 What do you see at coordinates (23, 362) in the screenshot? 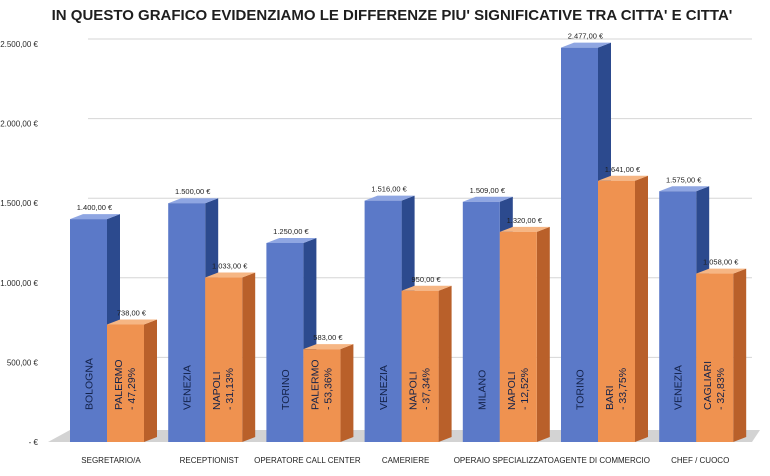
I see `y-tick-label: 500,00 €` at bounding box center [23, 362].